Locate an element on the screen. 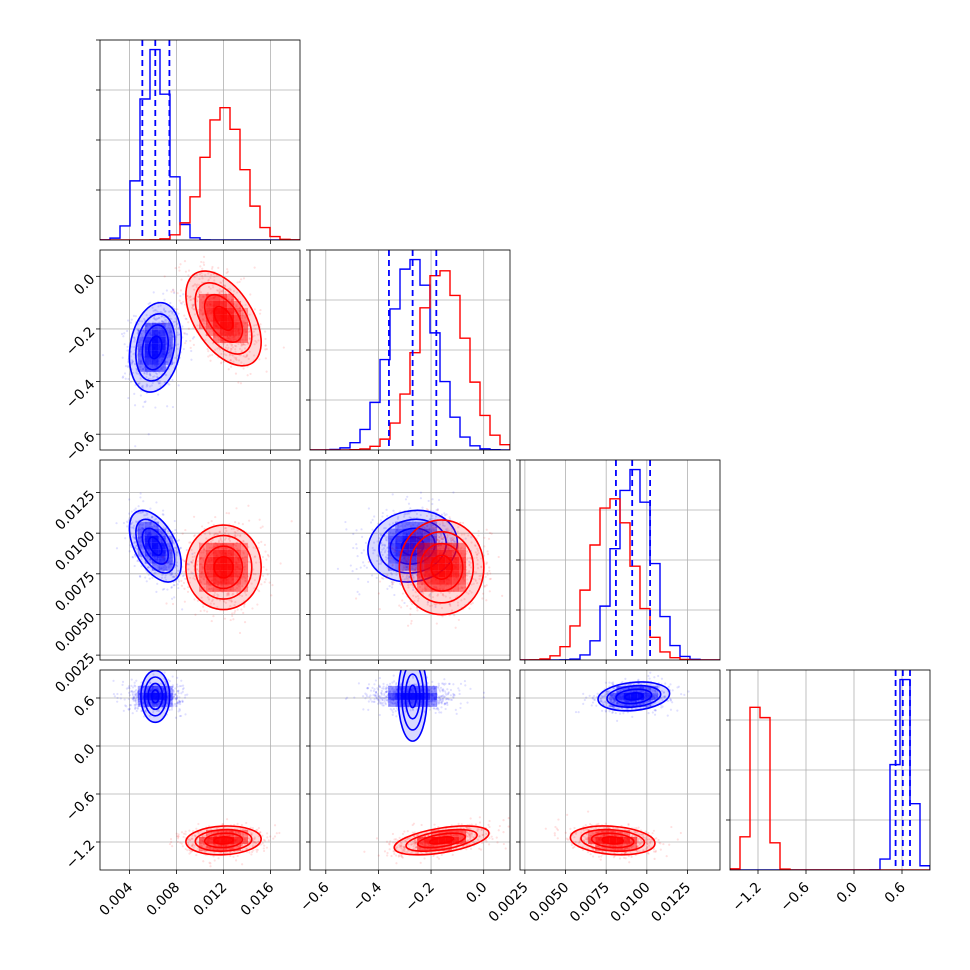 This screenshot has width=970, height=970. x-tick-label: 0.016 is located at coordinates (258, 899).